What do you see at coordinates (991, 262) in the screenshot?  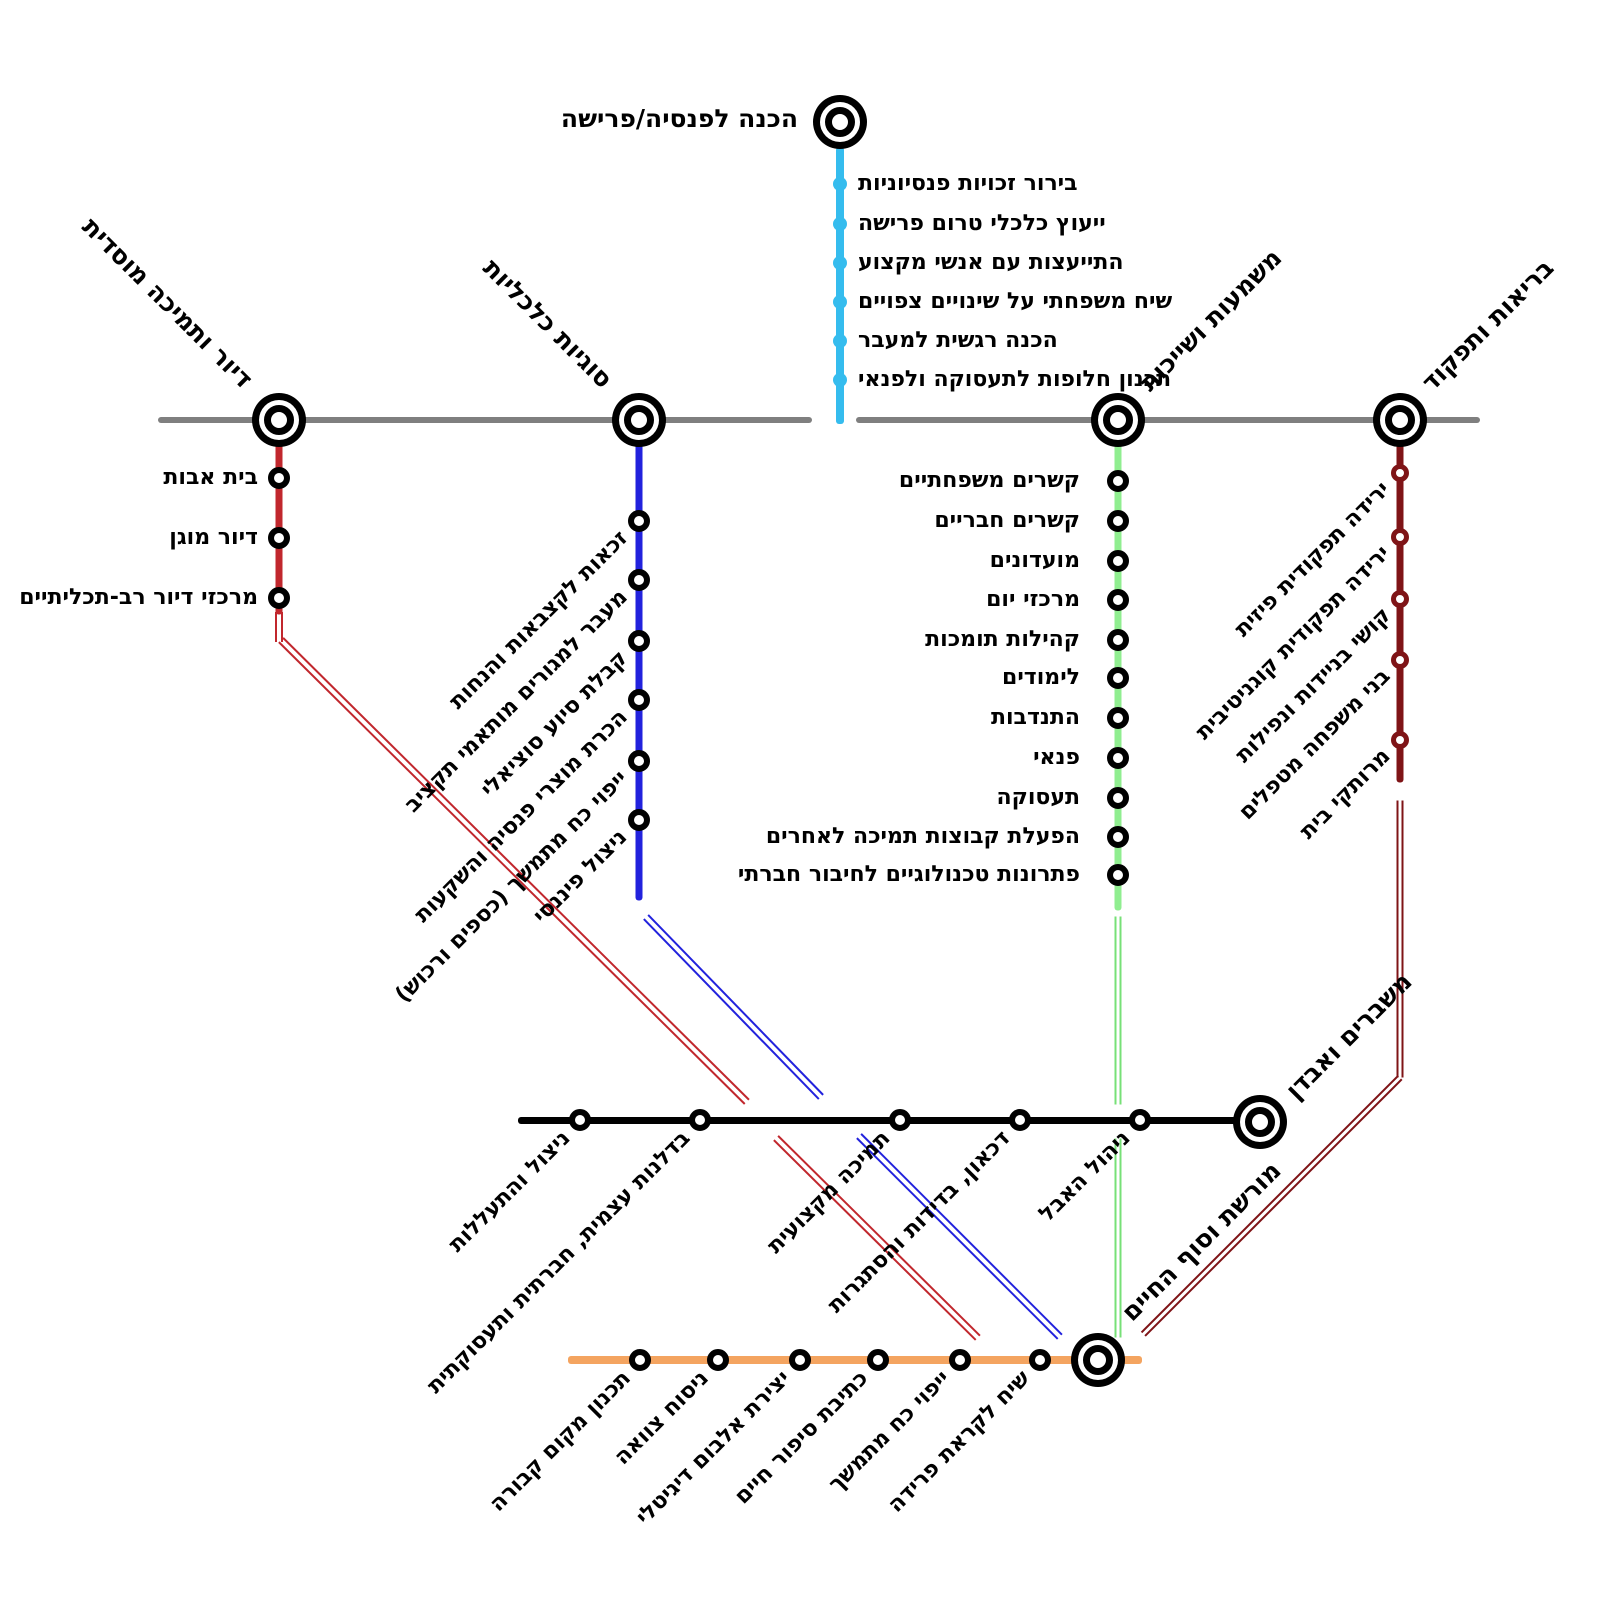 I see `stop-label-retirement-prep: התייעצות עם אנשי מקצוע` at bounding box center [991, 262].